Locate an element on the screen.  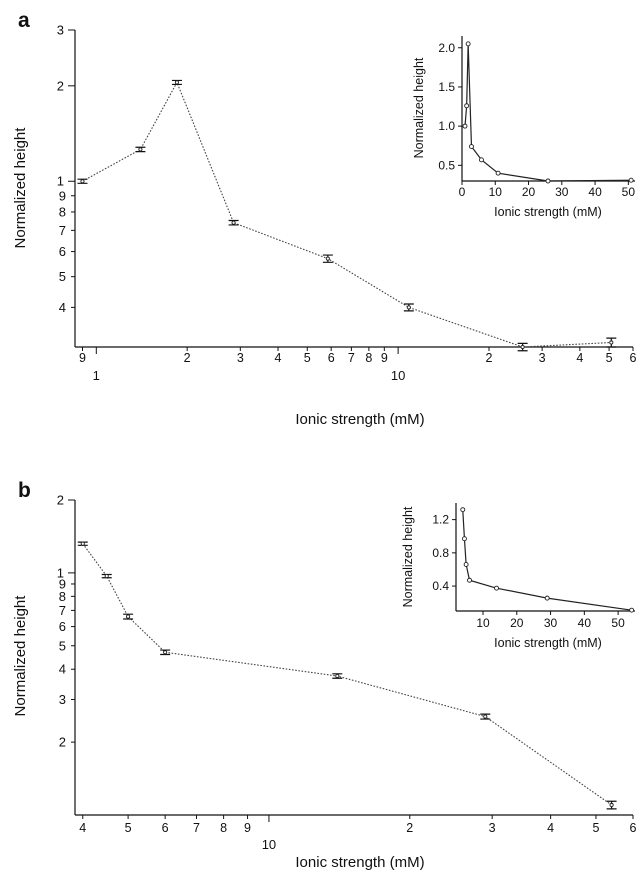
inset-y-tick-label: 1.2 is located at coordinates (440, 520).